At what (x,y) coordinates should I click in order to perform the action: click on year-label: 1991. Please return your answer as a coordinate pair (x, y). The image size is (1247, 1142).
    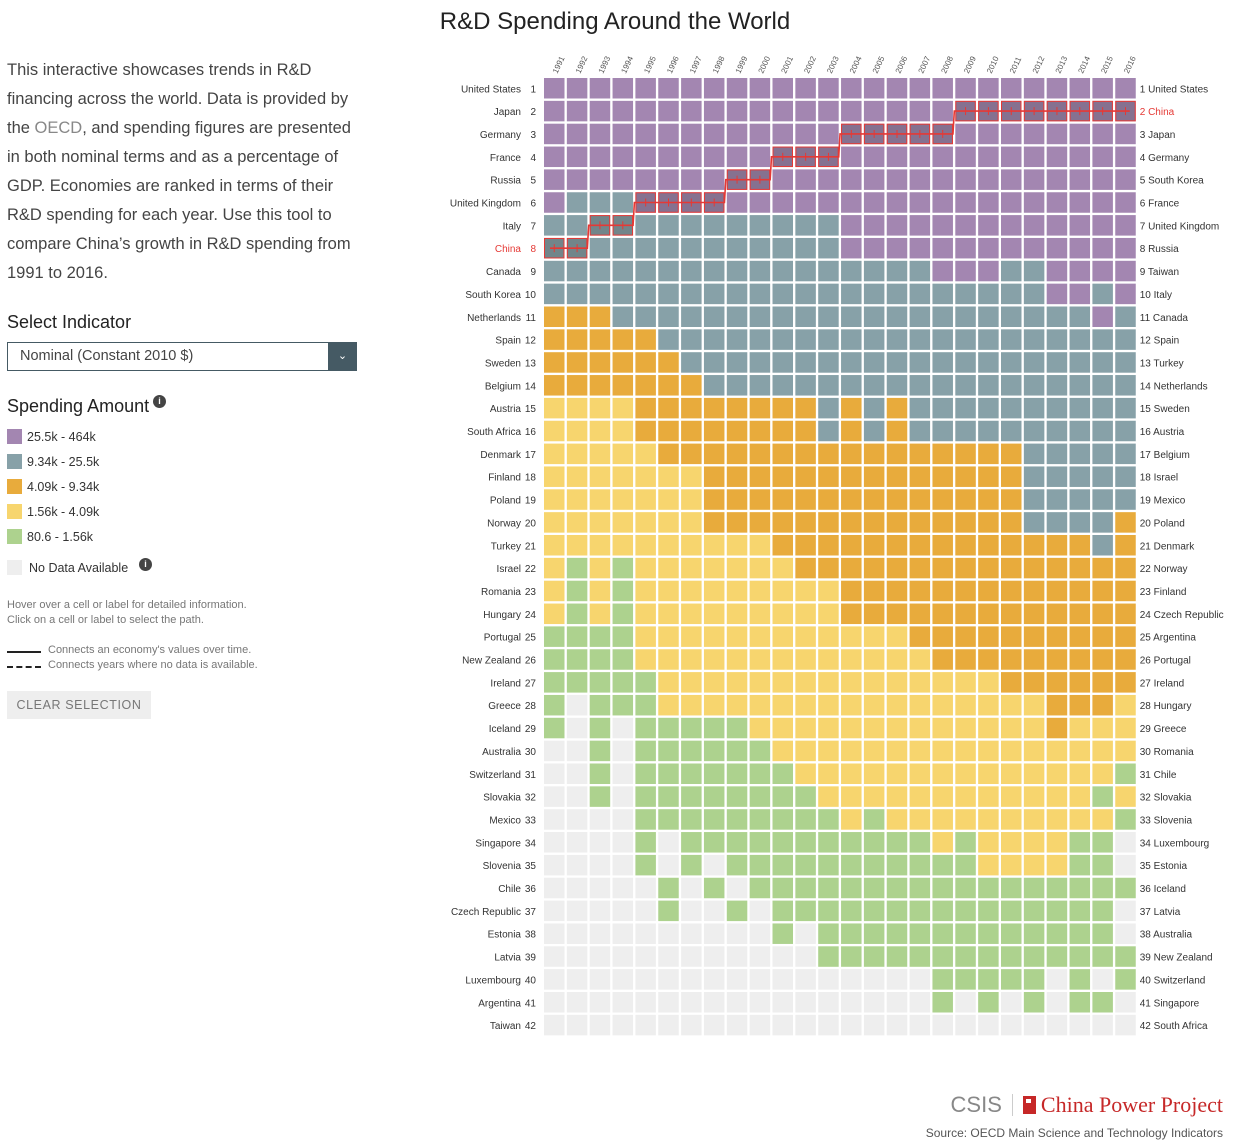
    Looking at the image, I should click on (559, 64).